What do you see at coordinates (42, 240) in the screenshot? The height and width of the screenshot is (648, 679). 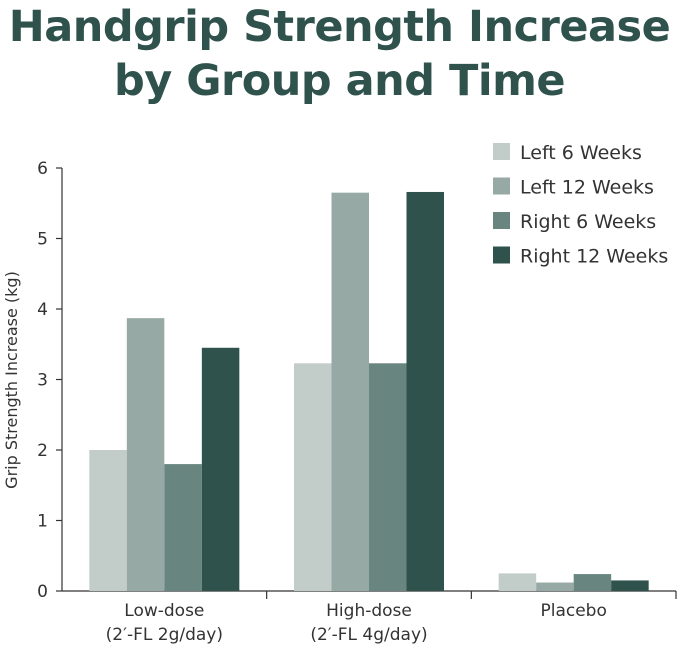 I see `y-tick-label: 5` at bounding box center [42, 240].